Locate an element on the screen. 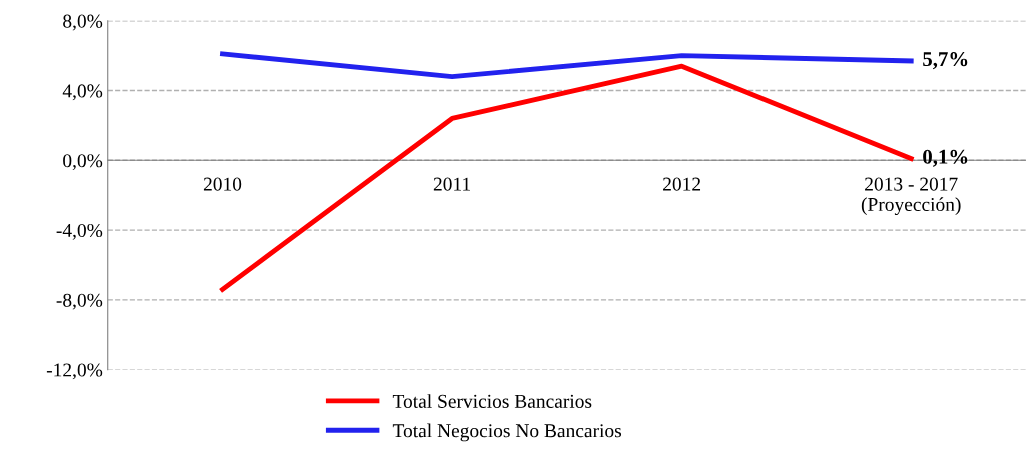 Image resolution: width=1026 pixels, height=462 pixels. x-tick-label: 2013 - 2017 (Proyección) is located at coordinates (911, 196).